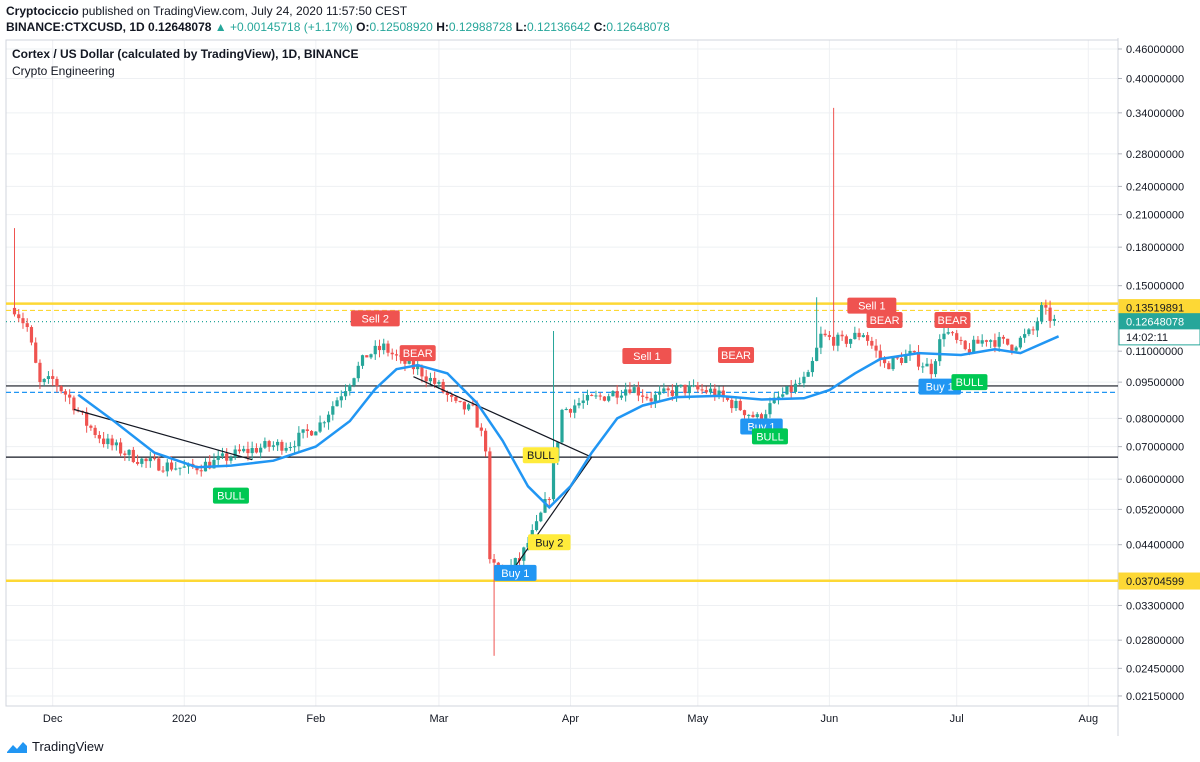  I want to click on y-tick-label: 0.02150000, so click(1155, 697).